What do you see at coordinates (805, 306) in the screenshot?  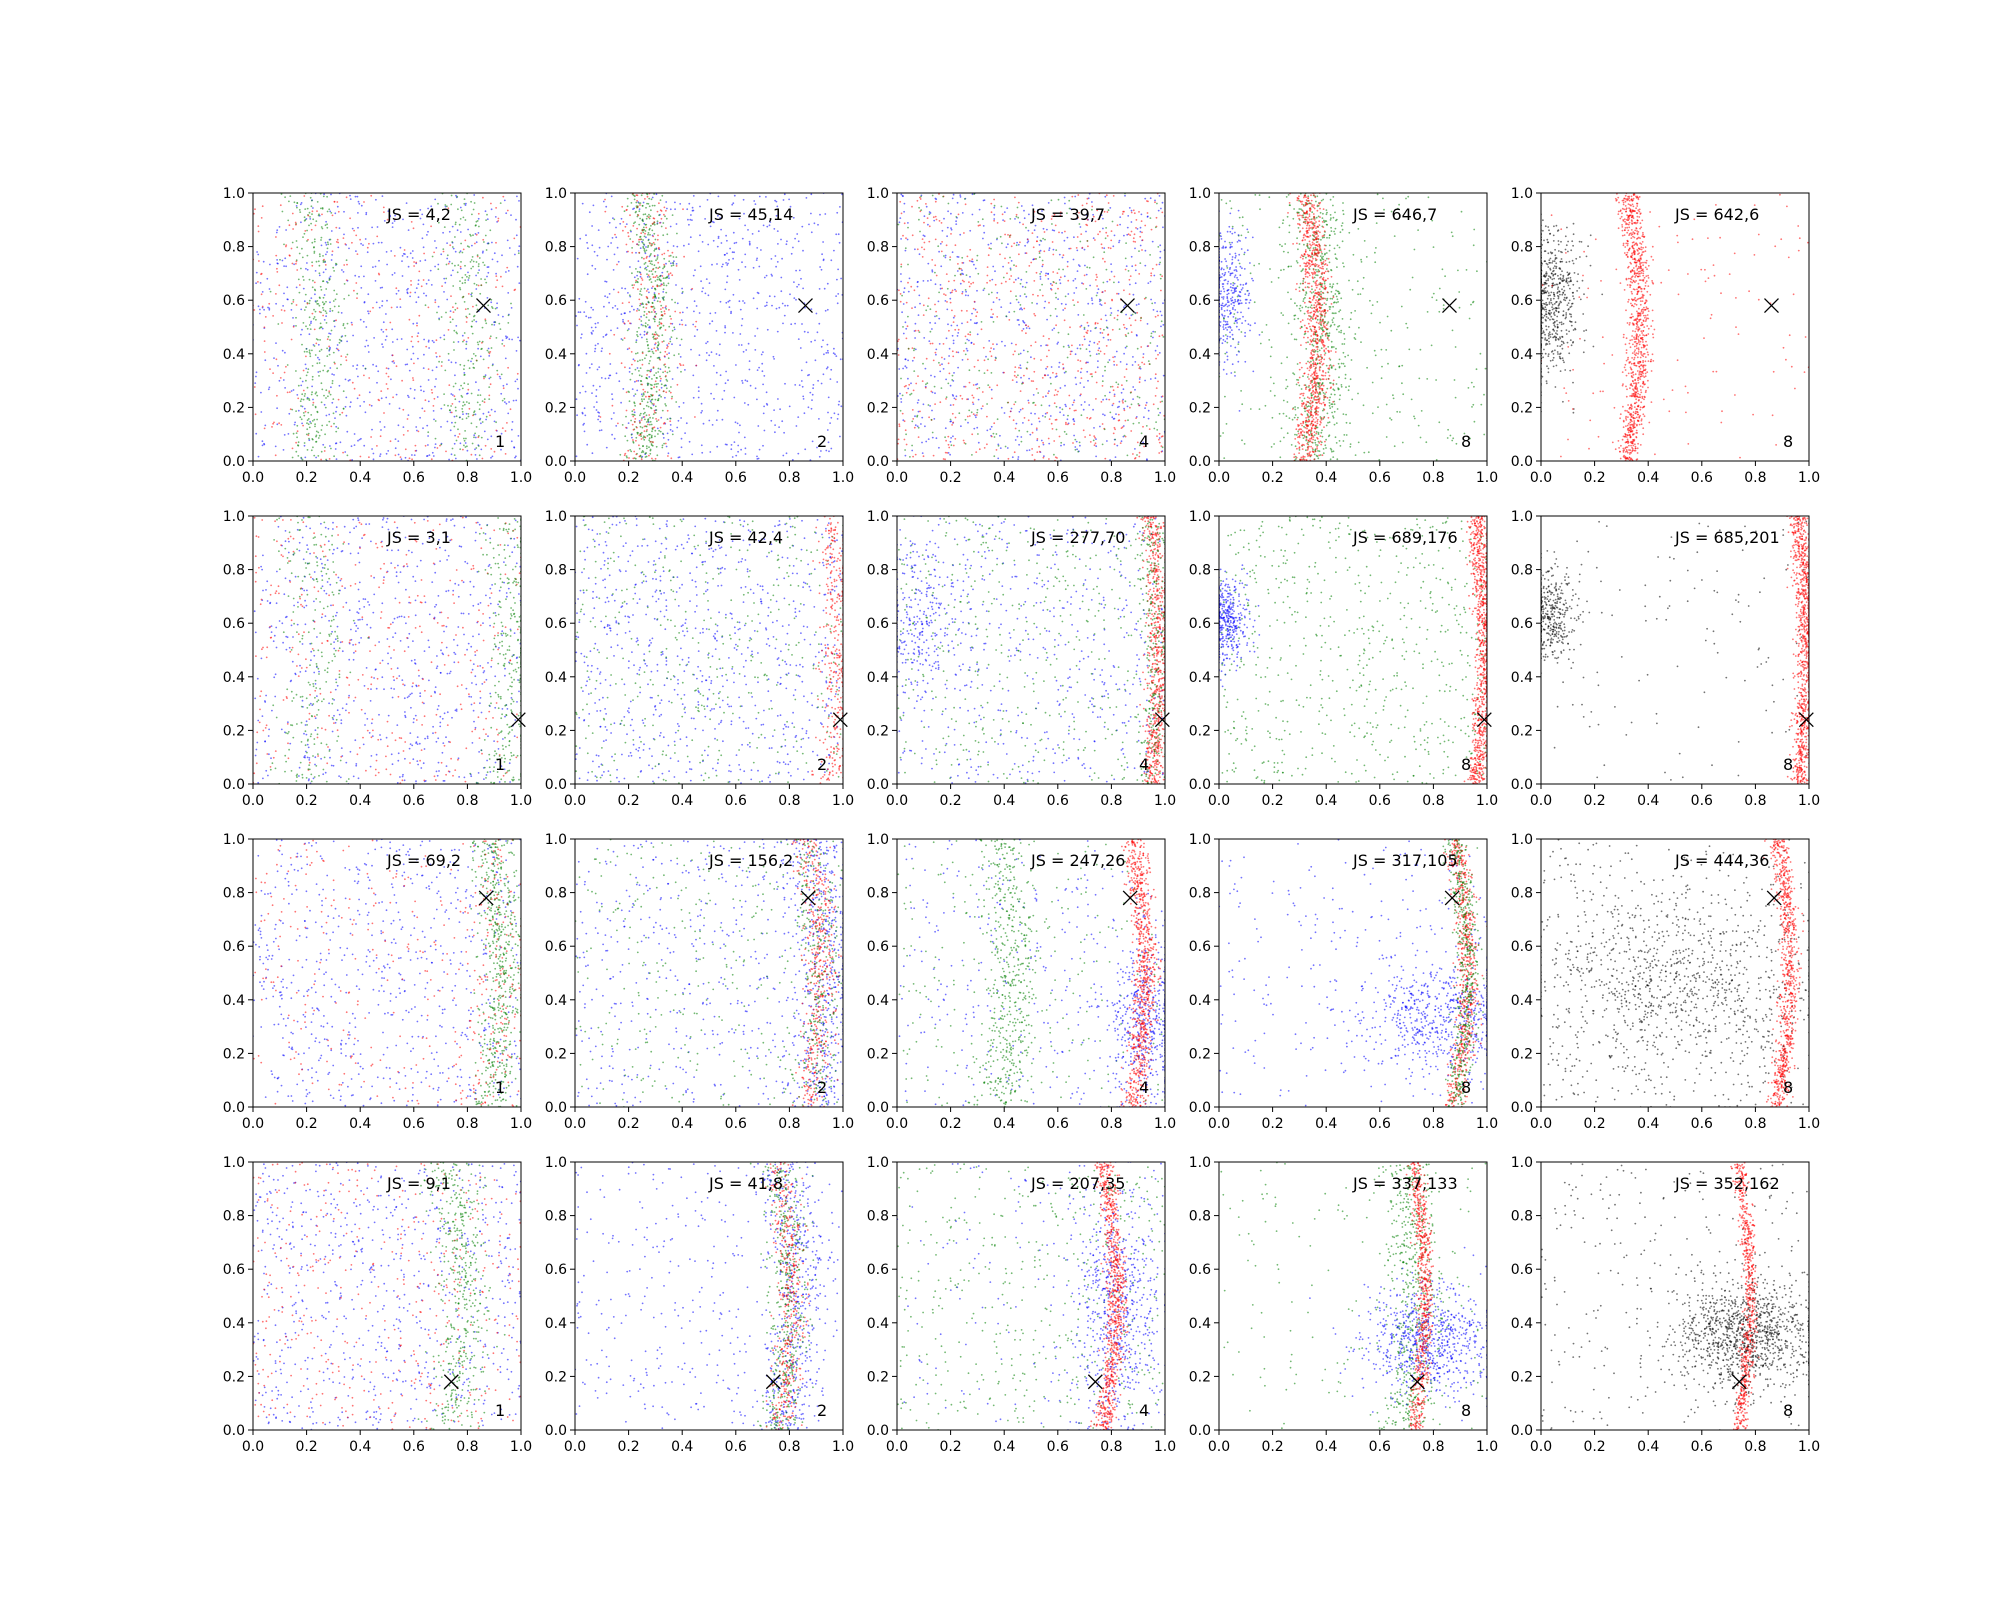 I see `x-marker` at bounding box center [805, 306].